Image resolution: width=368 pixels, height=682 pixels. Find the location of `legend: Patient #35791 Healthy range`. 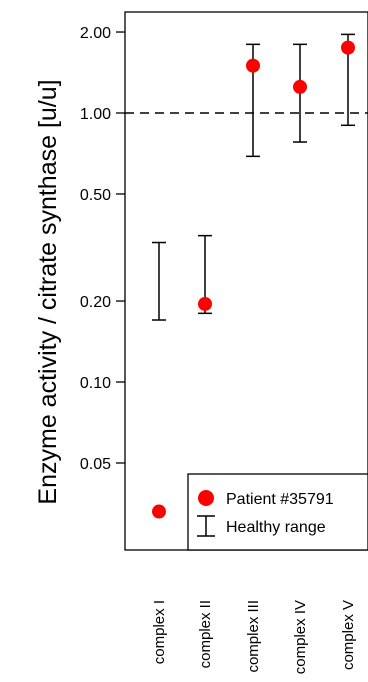

legend: Patient #35791 Healthy range is located at coordinates (277, 512).